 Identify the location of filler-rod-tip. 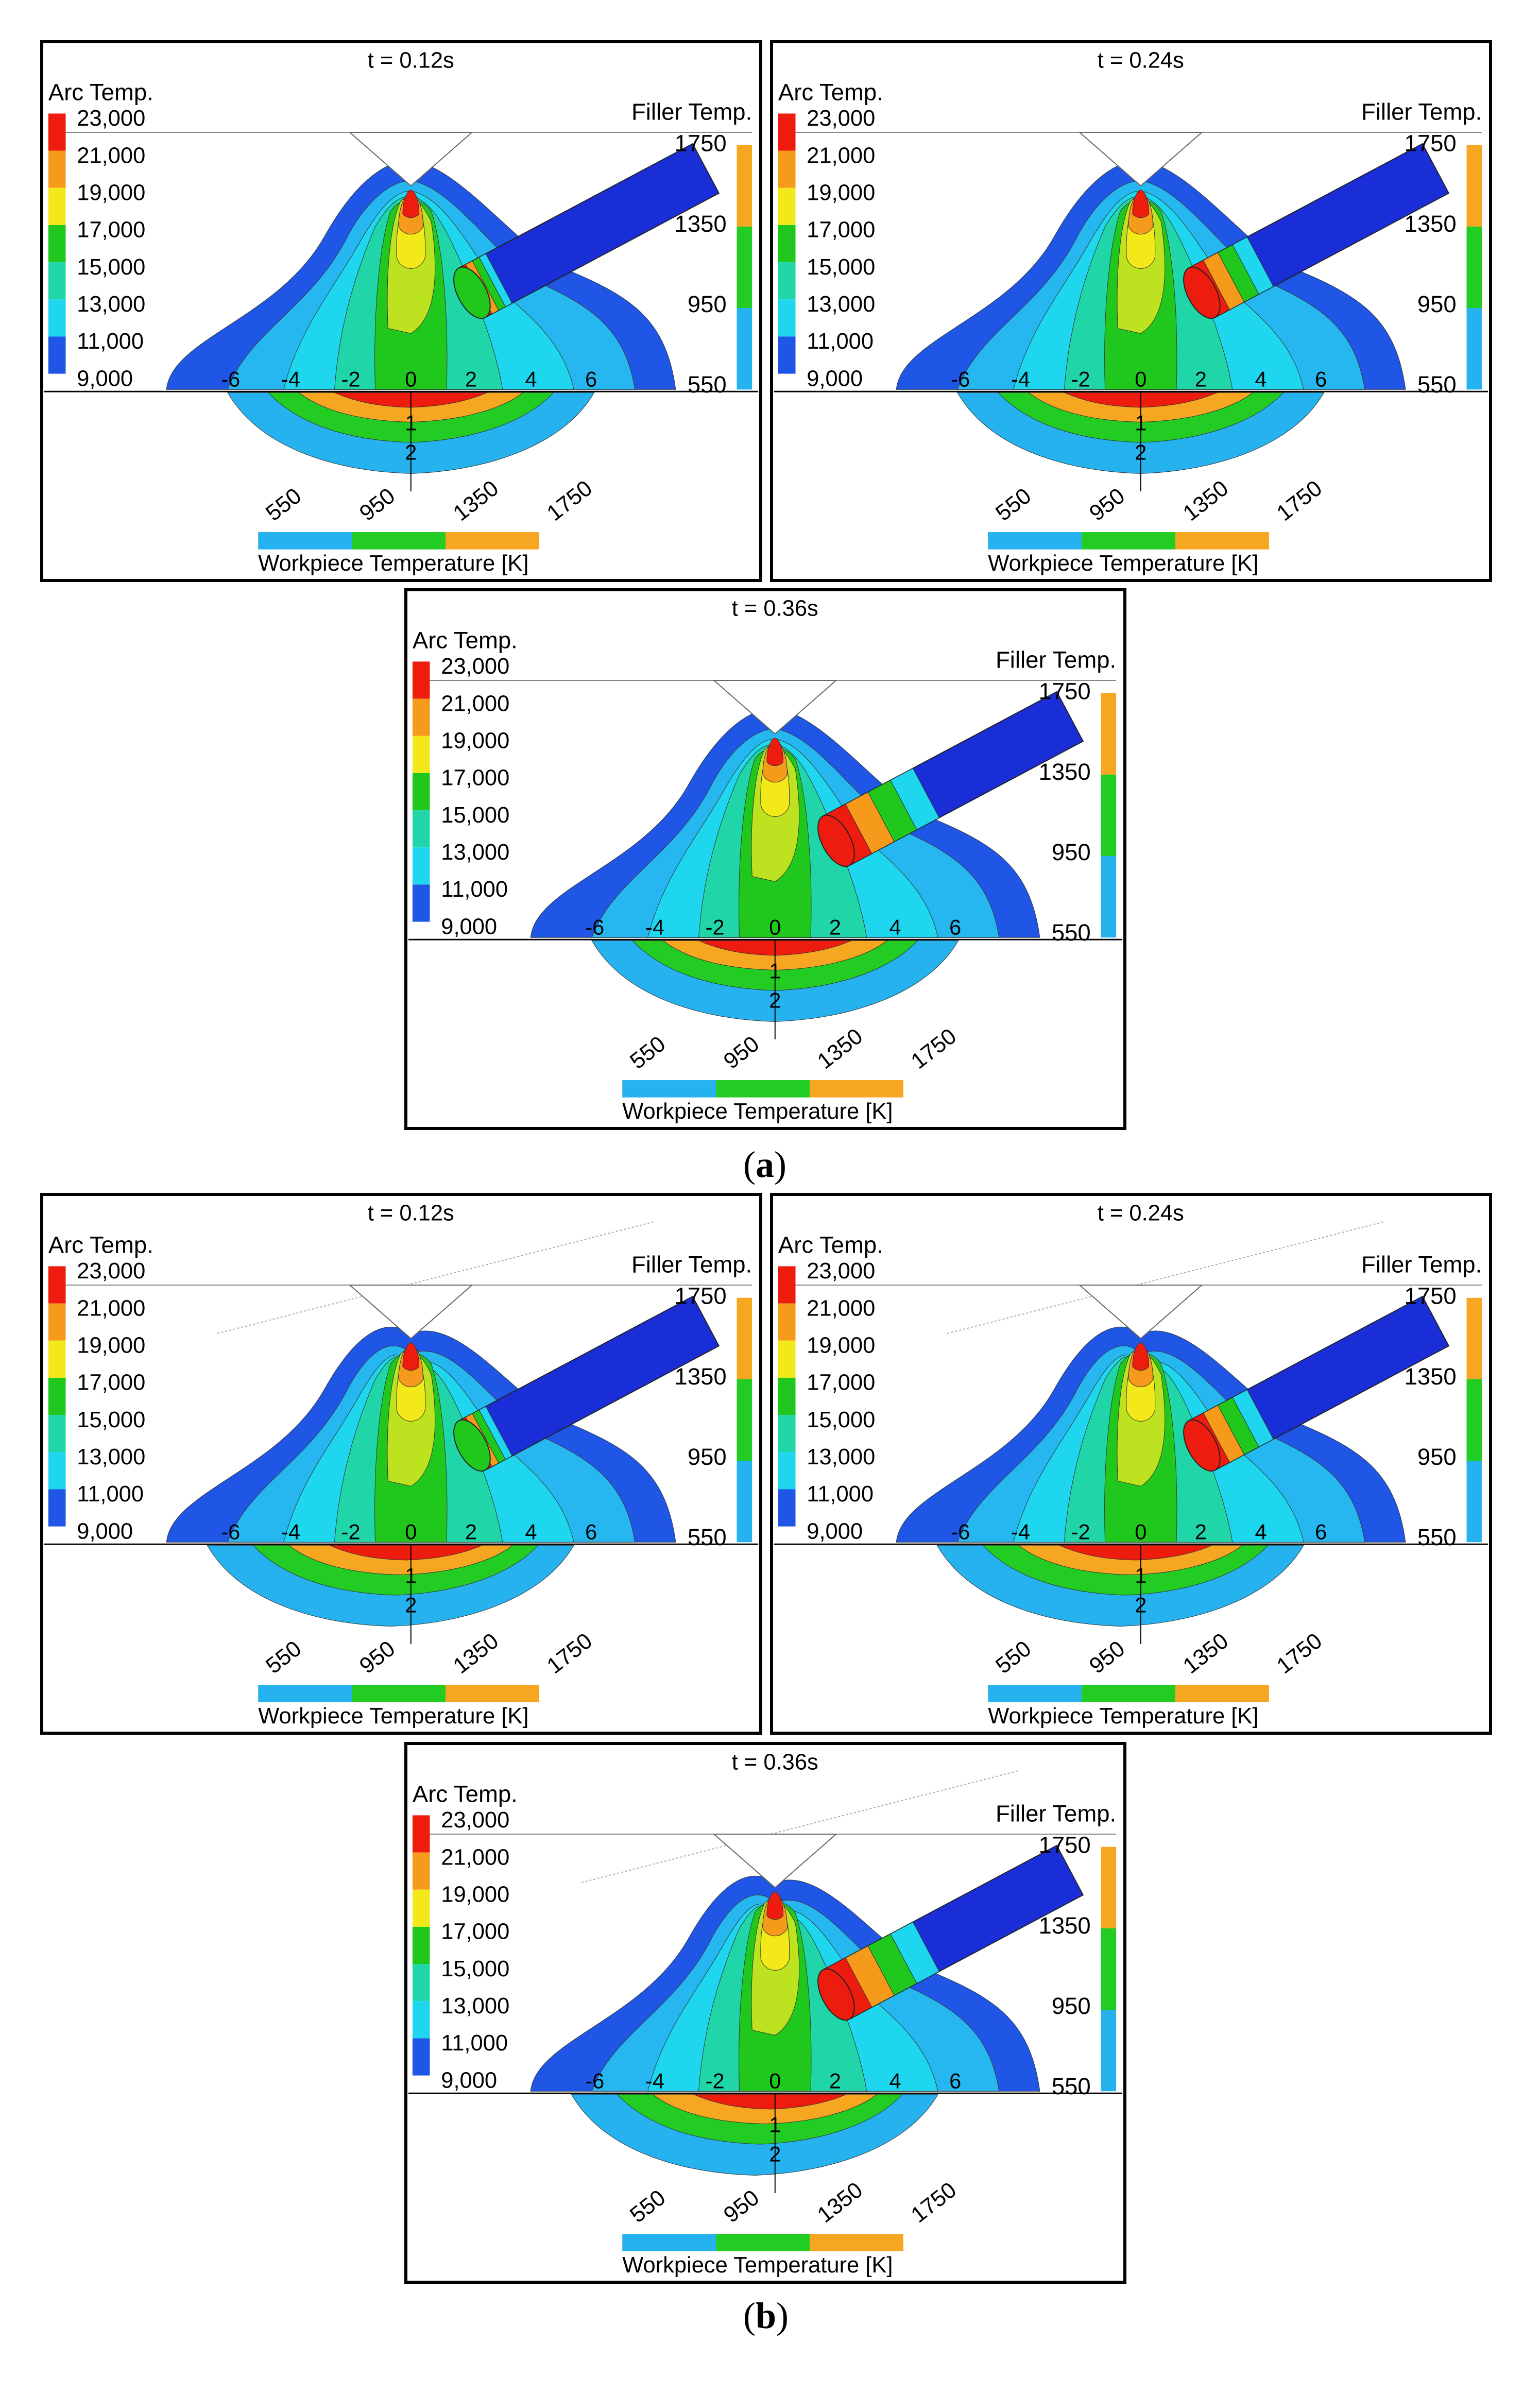
(472, 292).